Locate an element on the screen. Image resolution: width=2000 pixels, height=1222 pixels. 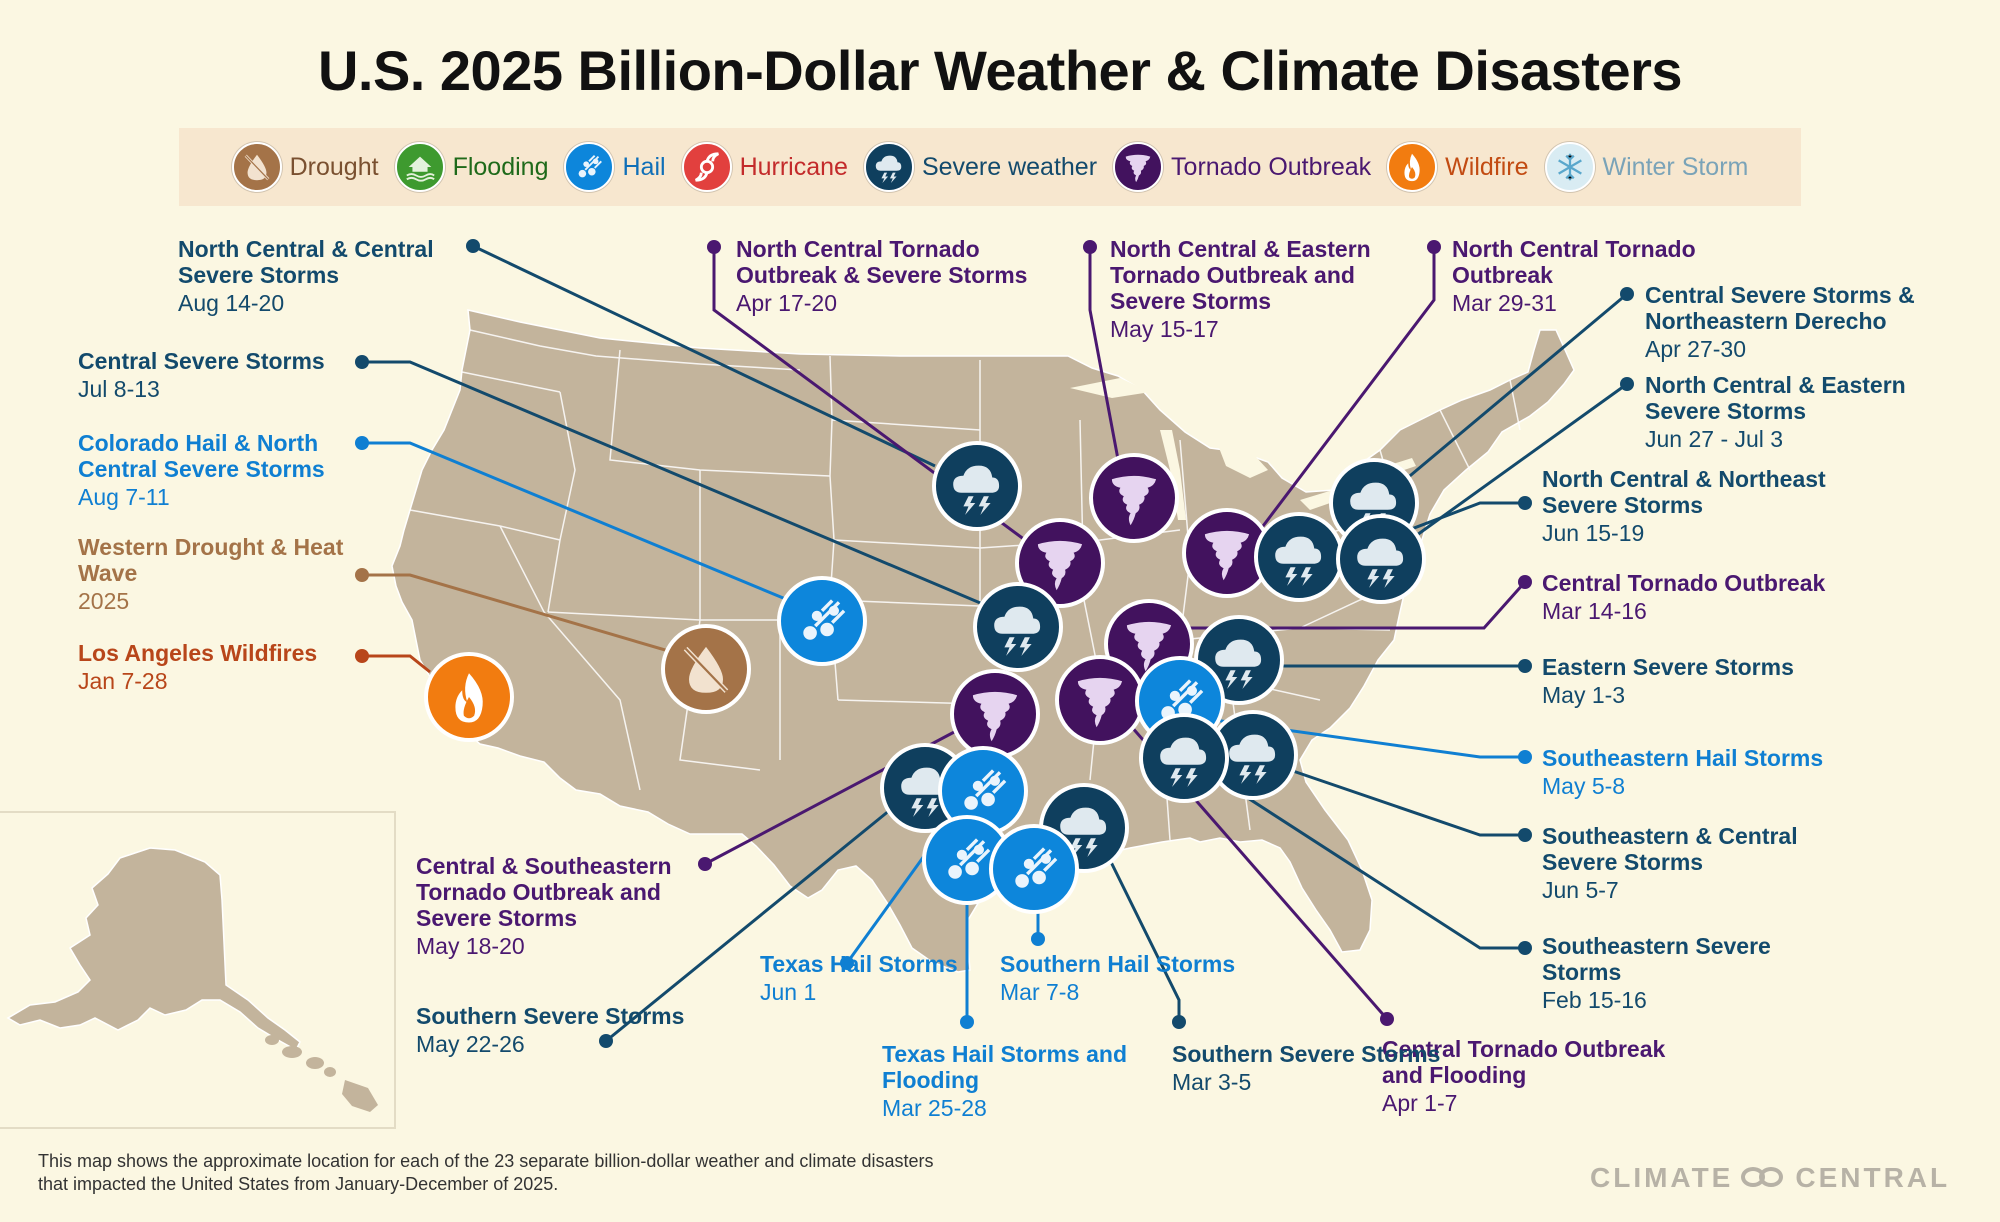
event-date: Jun 5-7 is located at coordinates (1580, 890).